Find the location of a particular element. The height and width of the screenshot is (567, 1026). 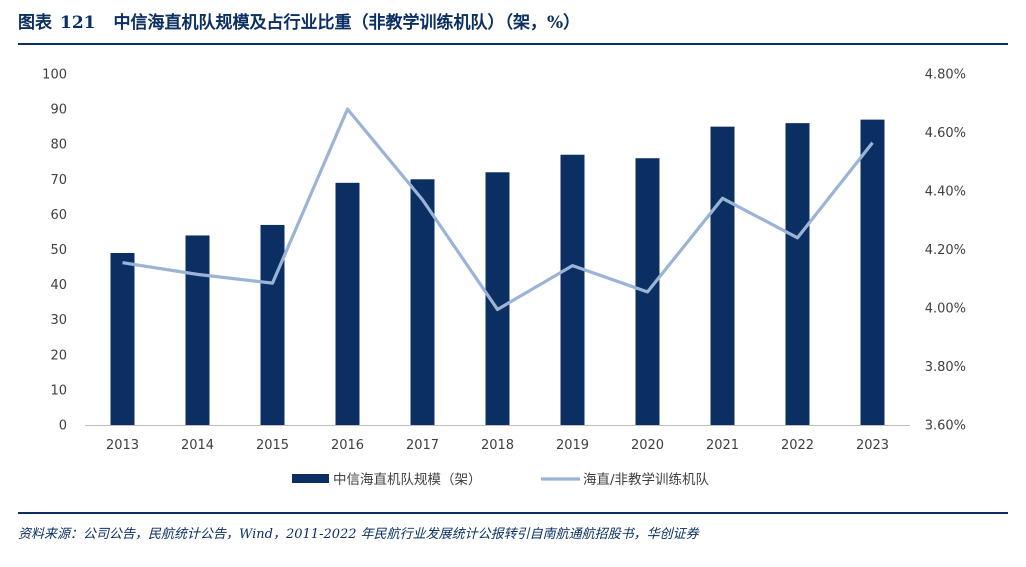

right-tick-label: 4.00% is located at coordinates (945, 309).